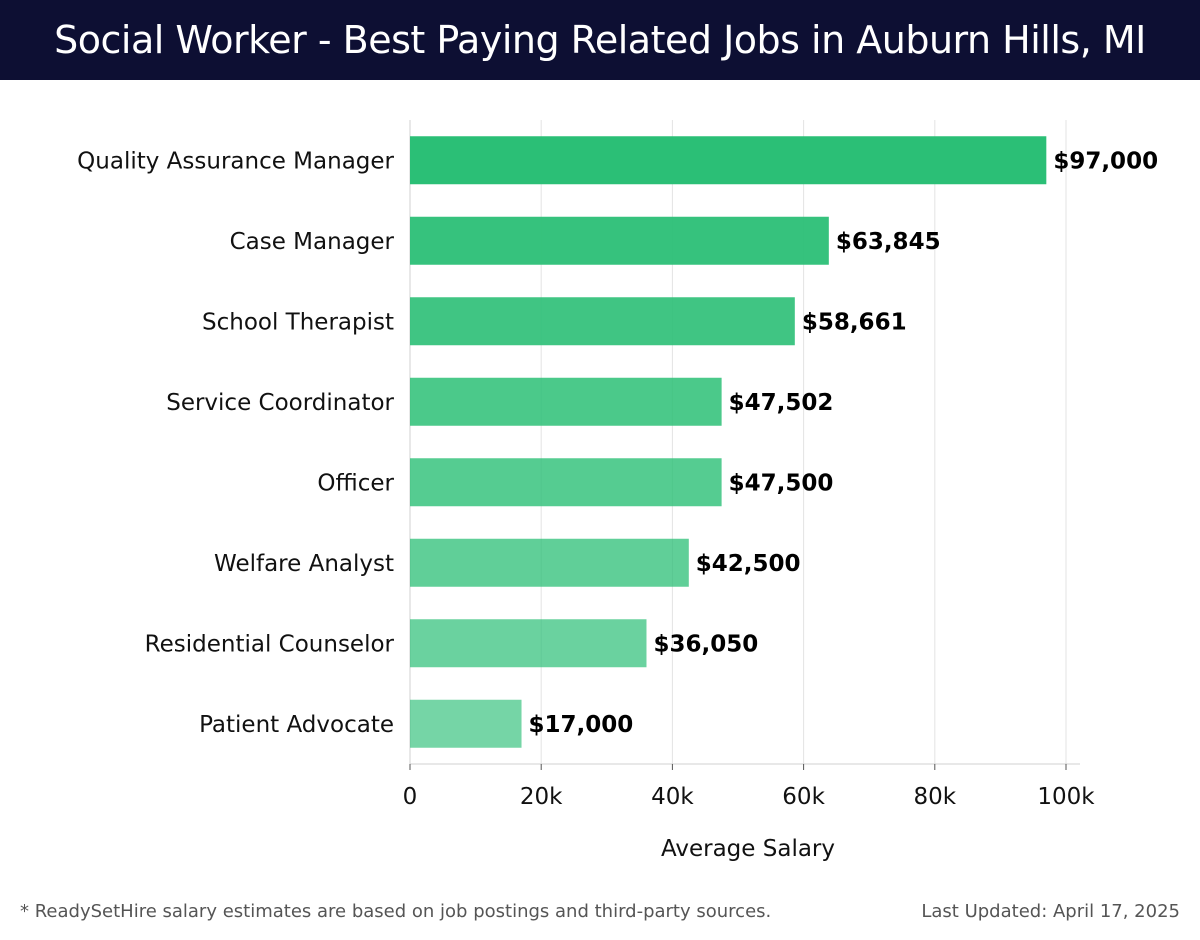 This screenshot has width=1200, height=940. Describe the element at coordinates (1066, 797) in the screenshot. I see `x-tick-label: 100k` at that location.